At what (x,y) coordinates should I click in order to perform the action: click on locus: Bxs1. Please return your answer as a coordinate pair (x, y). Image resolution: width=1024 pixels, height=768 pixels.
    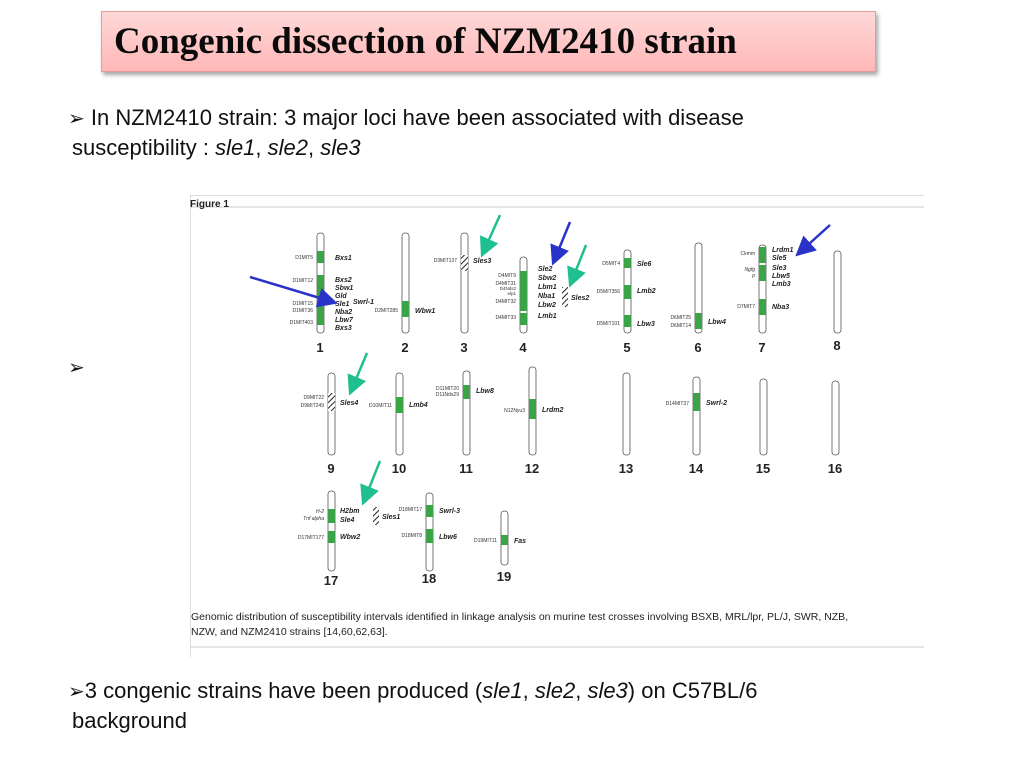
    Looking at the image, I should click on (343, 258).